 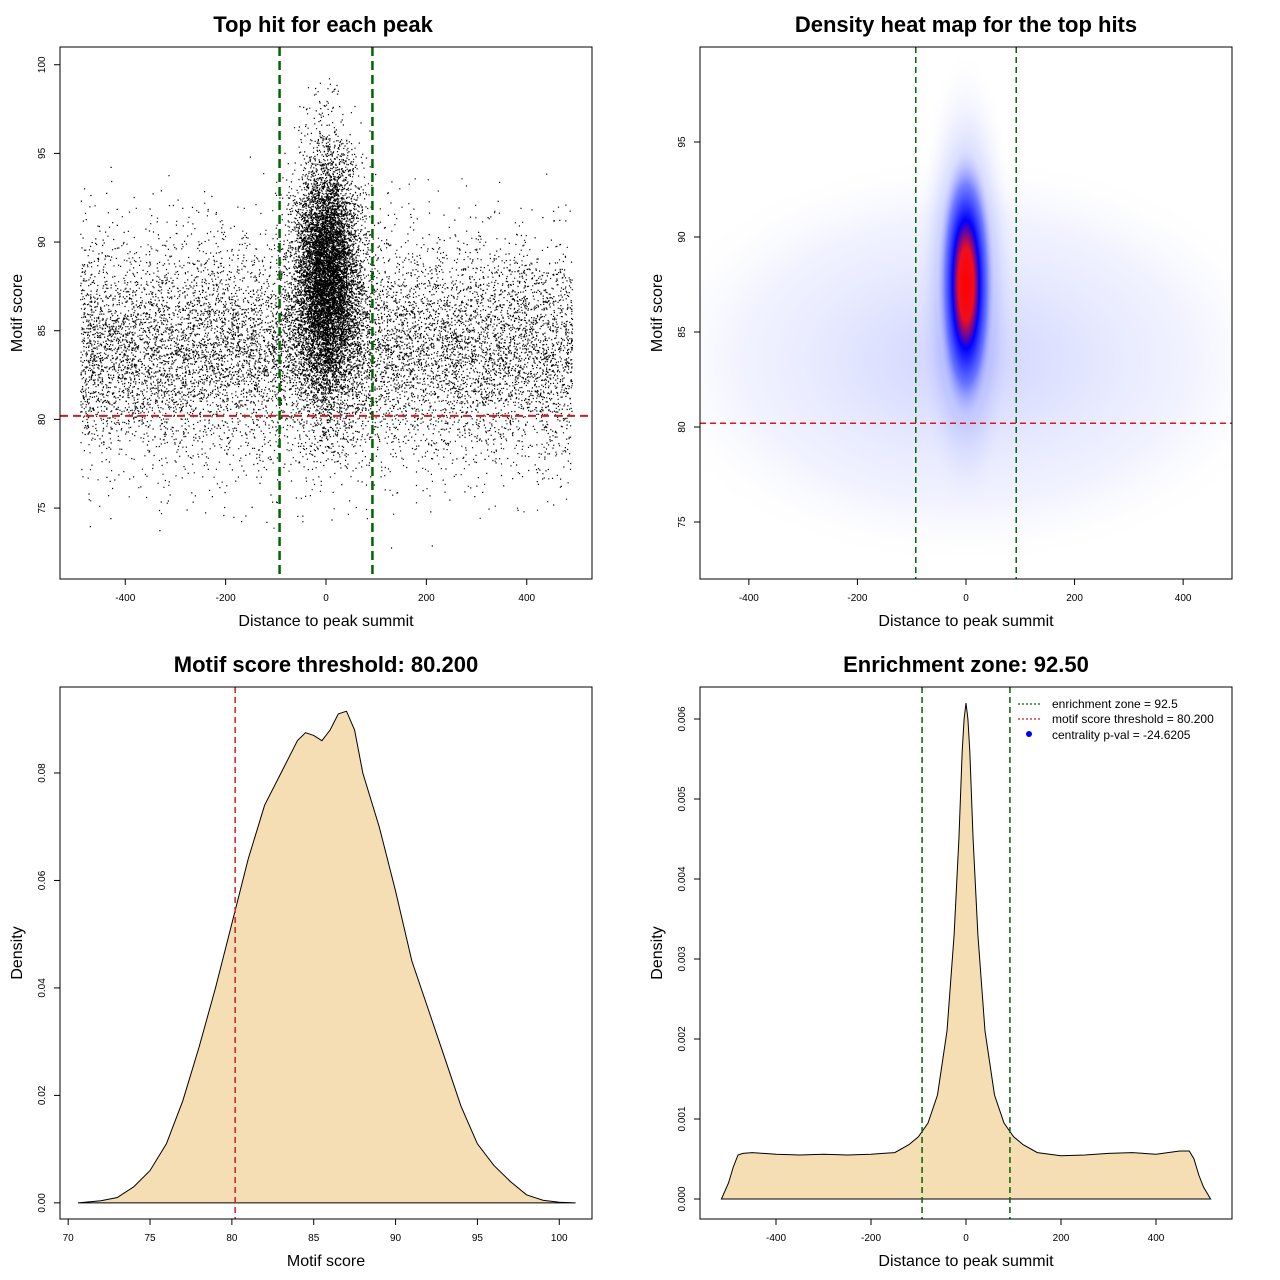 I want to click on scatter-x-ticks: -400 -200 0 200 400, so click(x=325, y=591).